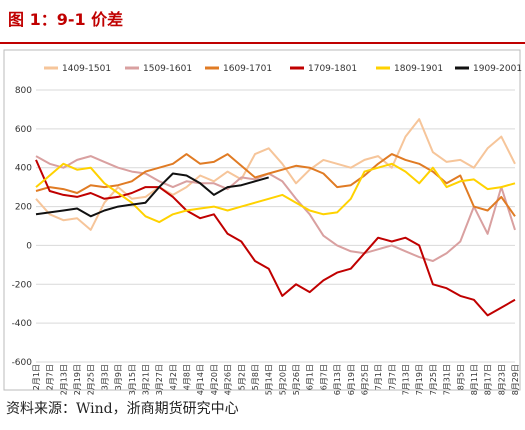 The image size is (525, 430). What do you see at coordinates (22, 285) in the screenshot?
I see `y-tick-label: -200` at bounding box center [22, 285].